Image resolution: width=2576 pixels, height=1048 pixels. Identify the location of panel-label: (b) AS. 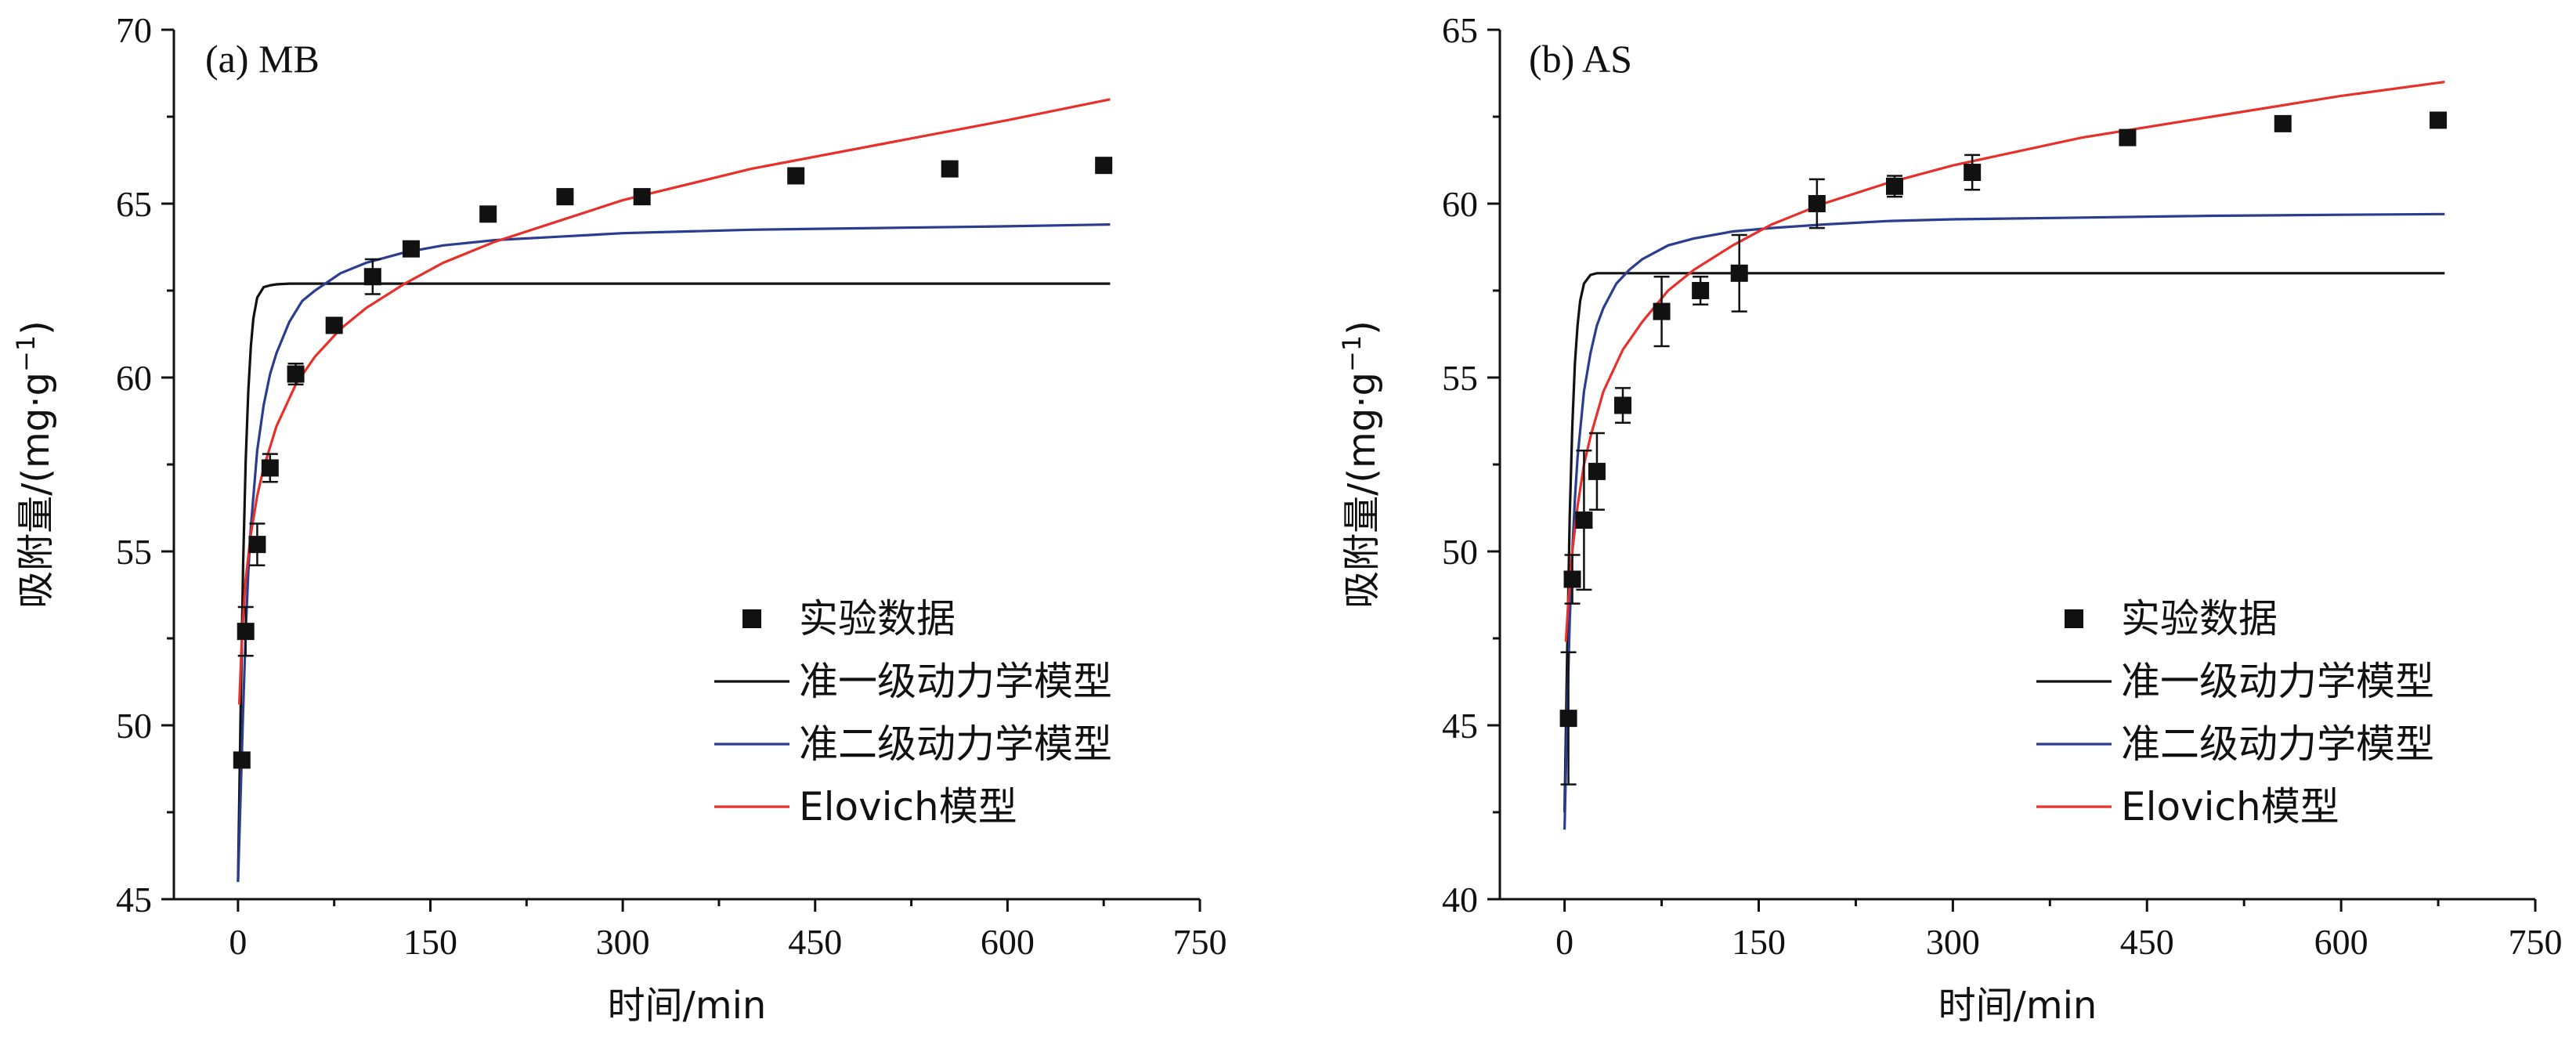
(1580, 59).